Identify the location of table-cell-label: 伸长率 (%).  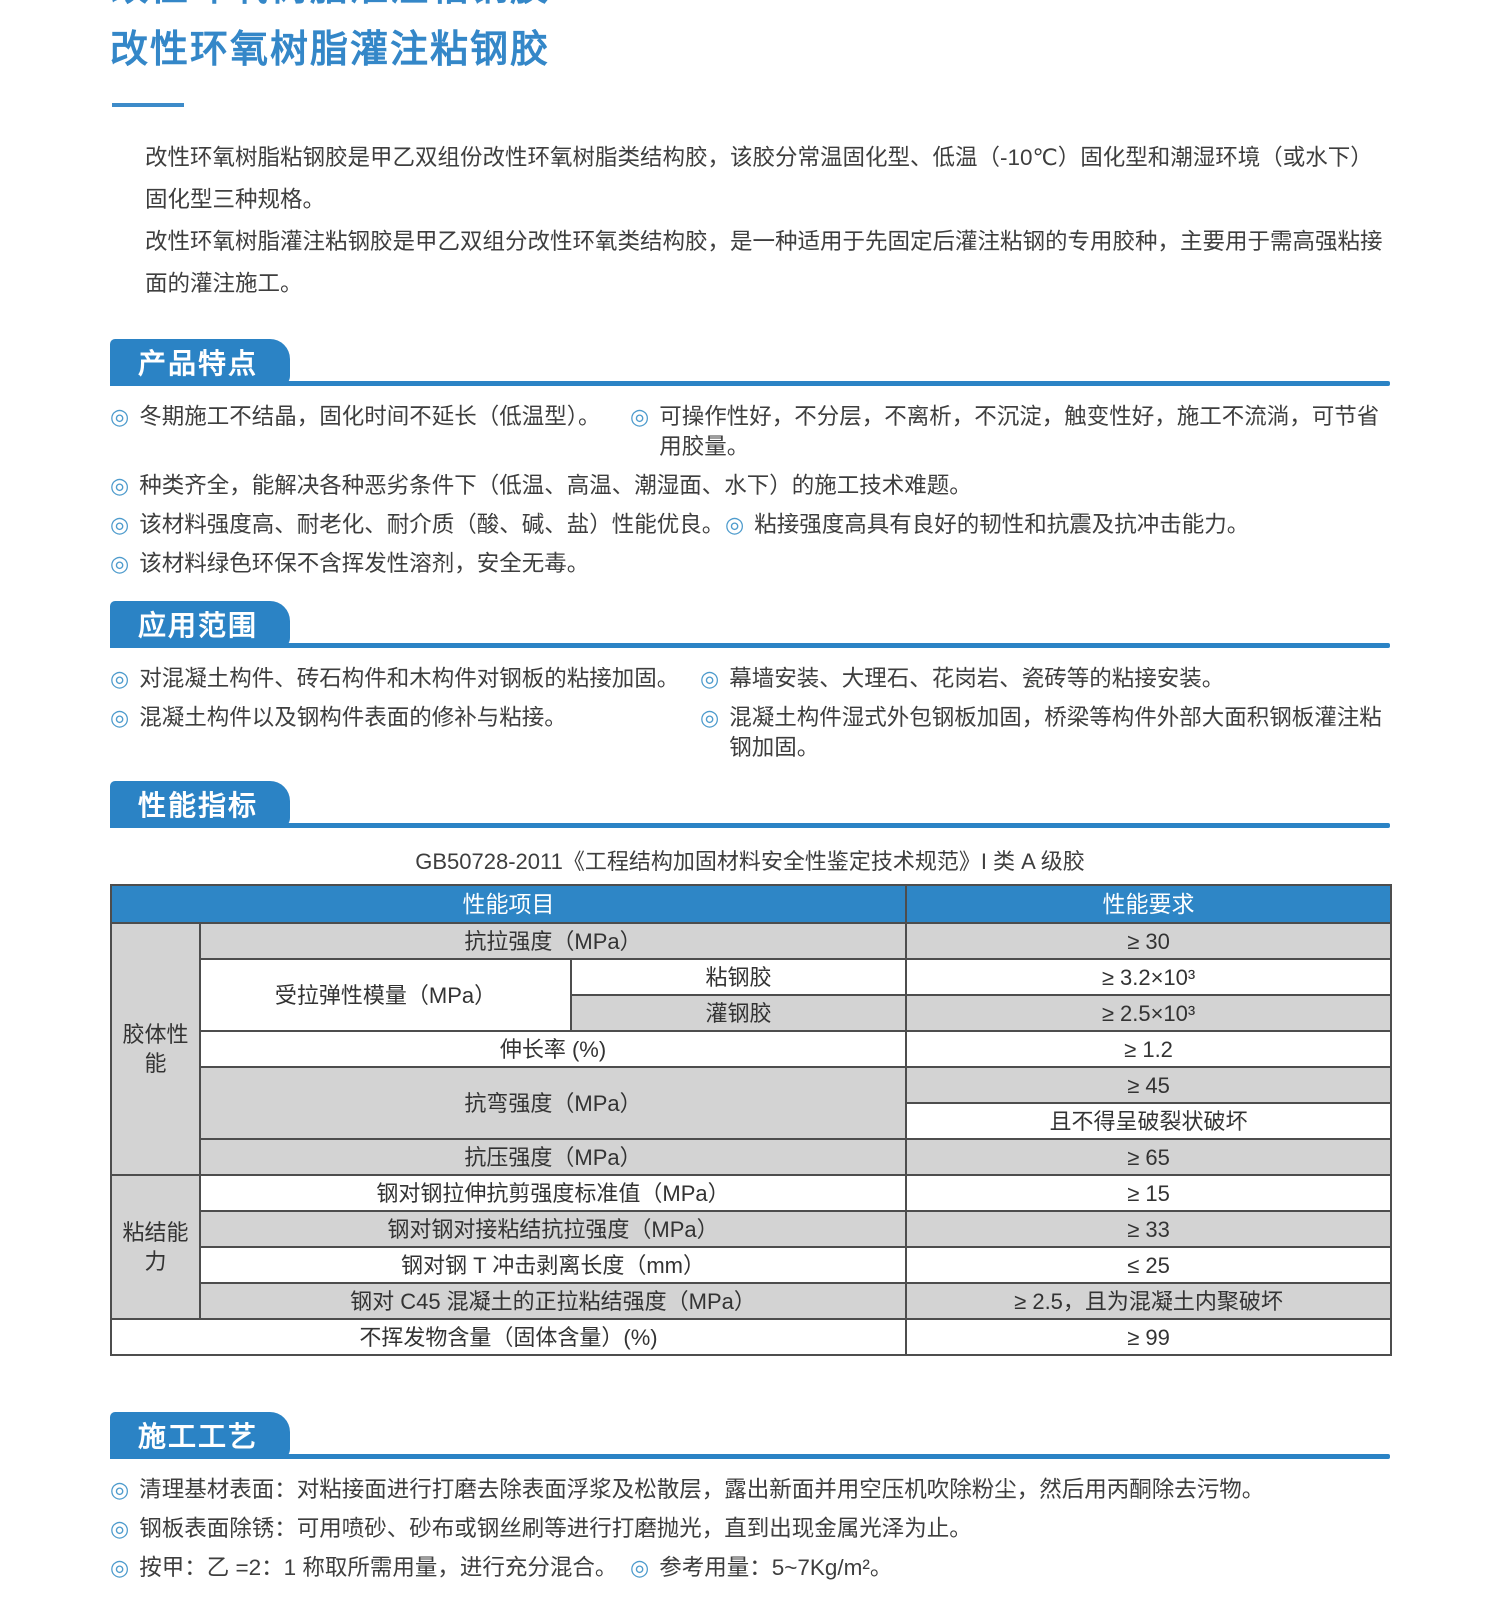
(553, 1049).